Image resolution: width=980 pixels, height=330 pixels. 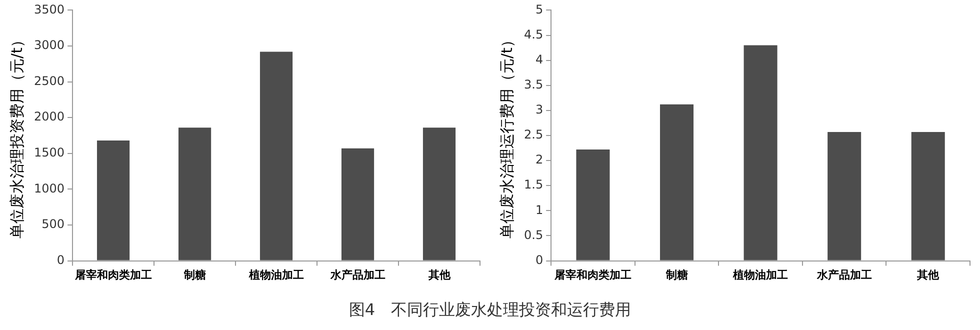 I want to click on y-tick-label: 1500, so click(x=49, y=153).